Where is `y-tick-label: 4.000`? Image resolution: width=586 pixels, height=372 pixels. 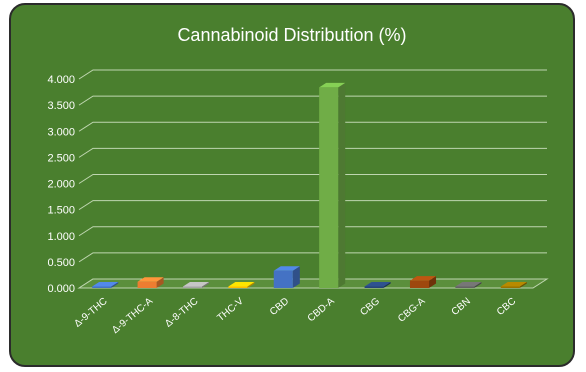
y-tick-label: 4.000 is located at coordinates (61, 80).